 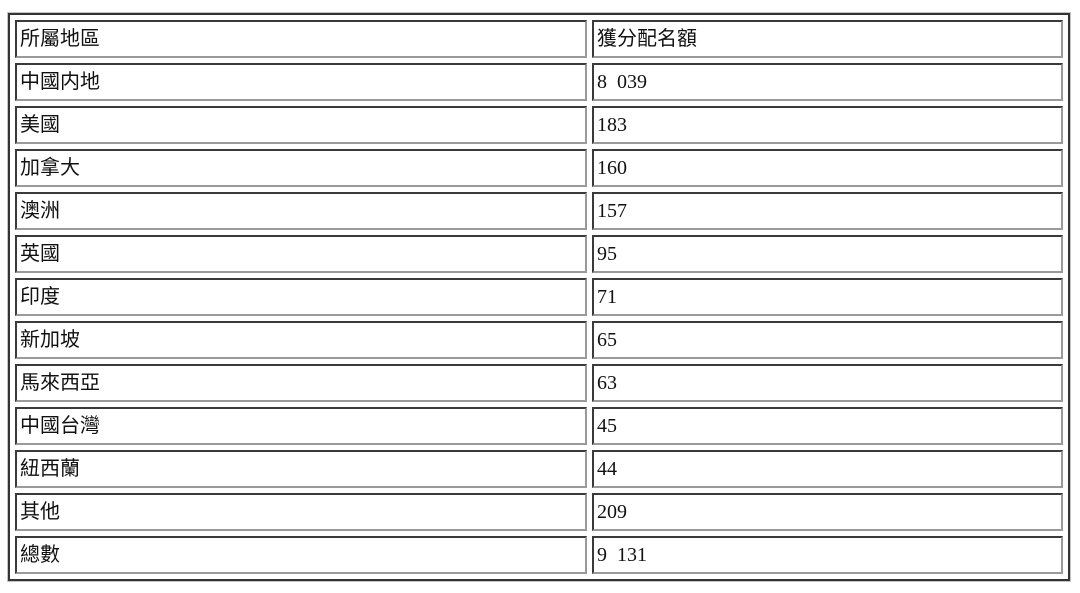 I want to click on region-cell: 新加坡, so click(x=301, y=340).